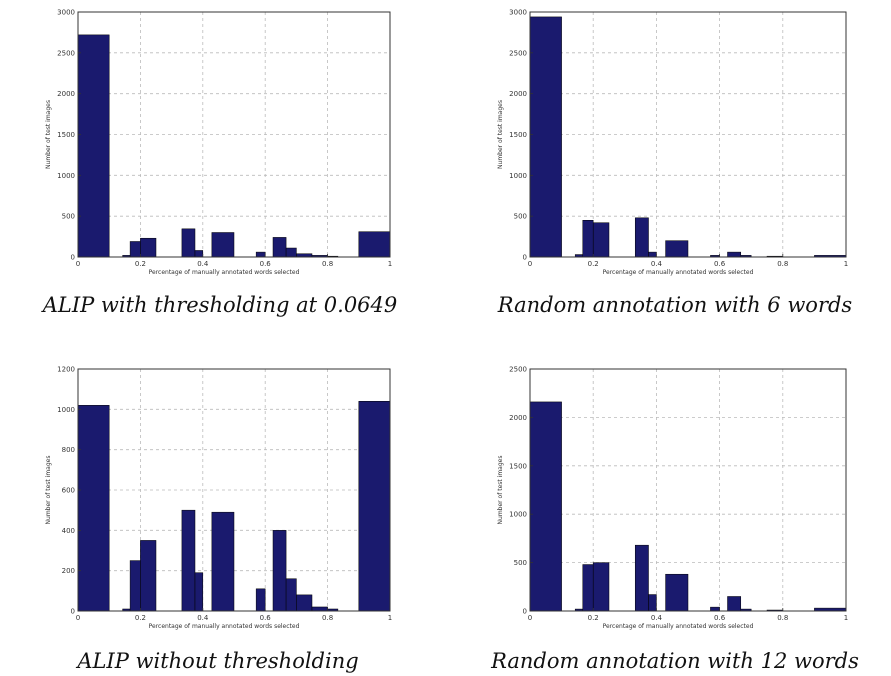 The height and width of the screenshot is (676, 891). What do you see at coordinates (216, 661) in the screenshot?
I see `chart-caption: ALIP without thresholding` at bounding box center [216, 661].